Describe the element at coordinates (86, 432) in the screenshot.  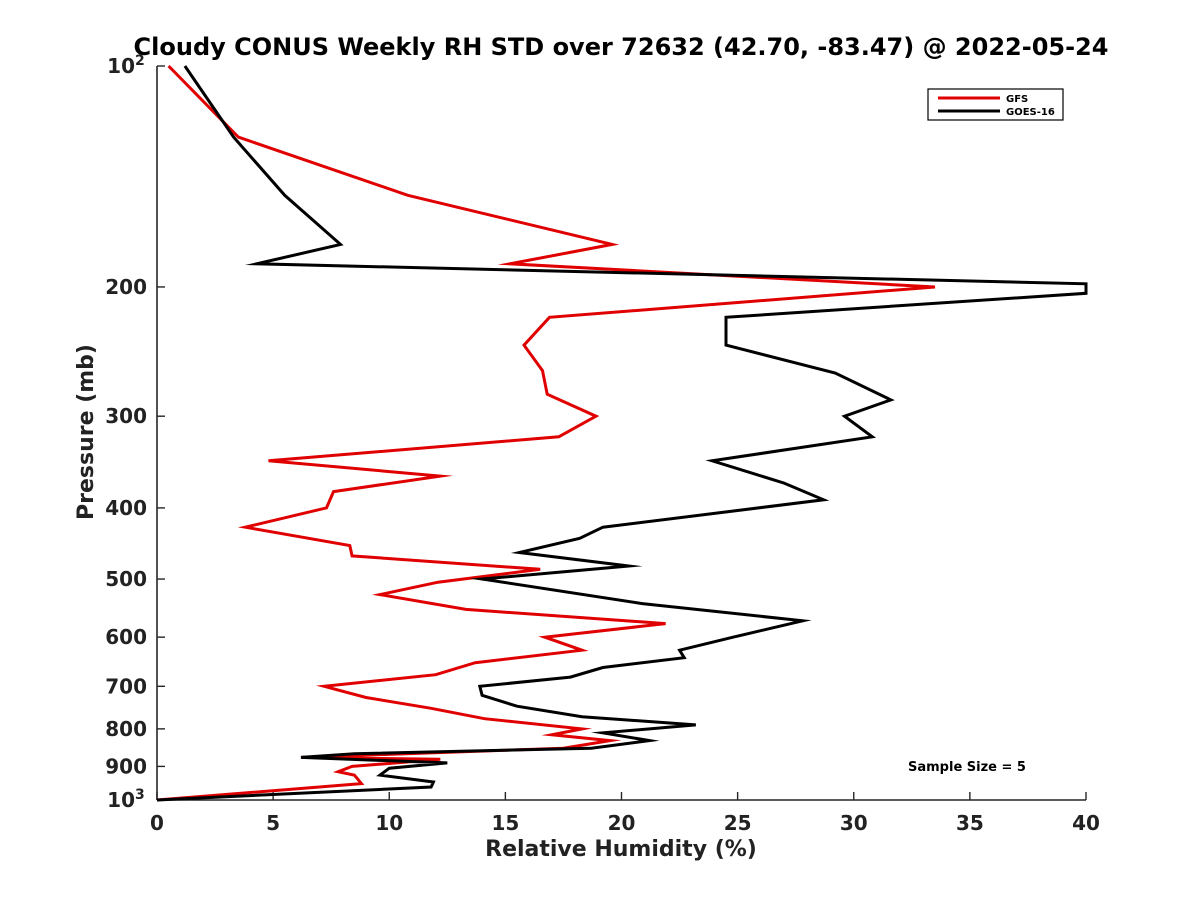
I see `y-axis-label: Pressure (mb)` at that location.